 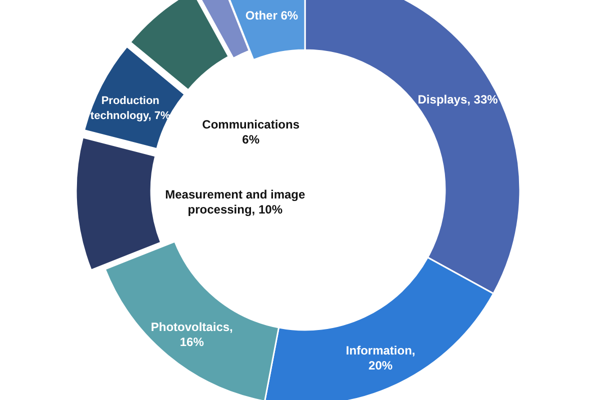 What do you see at coordinates (271, 15) in the screenshot?
I see `slice-label: Other 6%` at bounding box center [271, 15].